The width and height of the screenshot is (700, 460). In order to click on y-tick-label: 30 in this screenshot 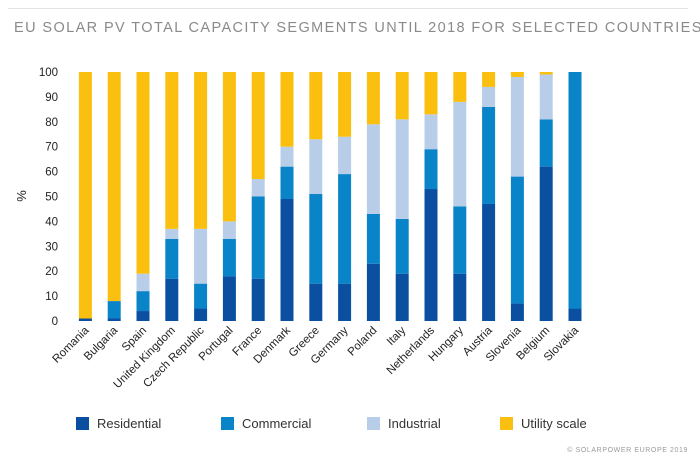, I will do `click(51, 247)`.